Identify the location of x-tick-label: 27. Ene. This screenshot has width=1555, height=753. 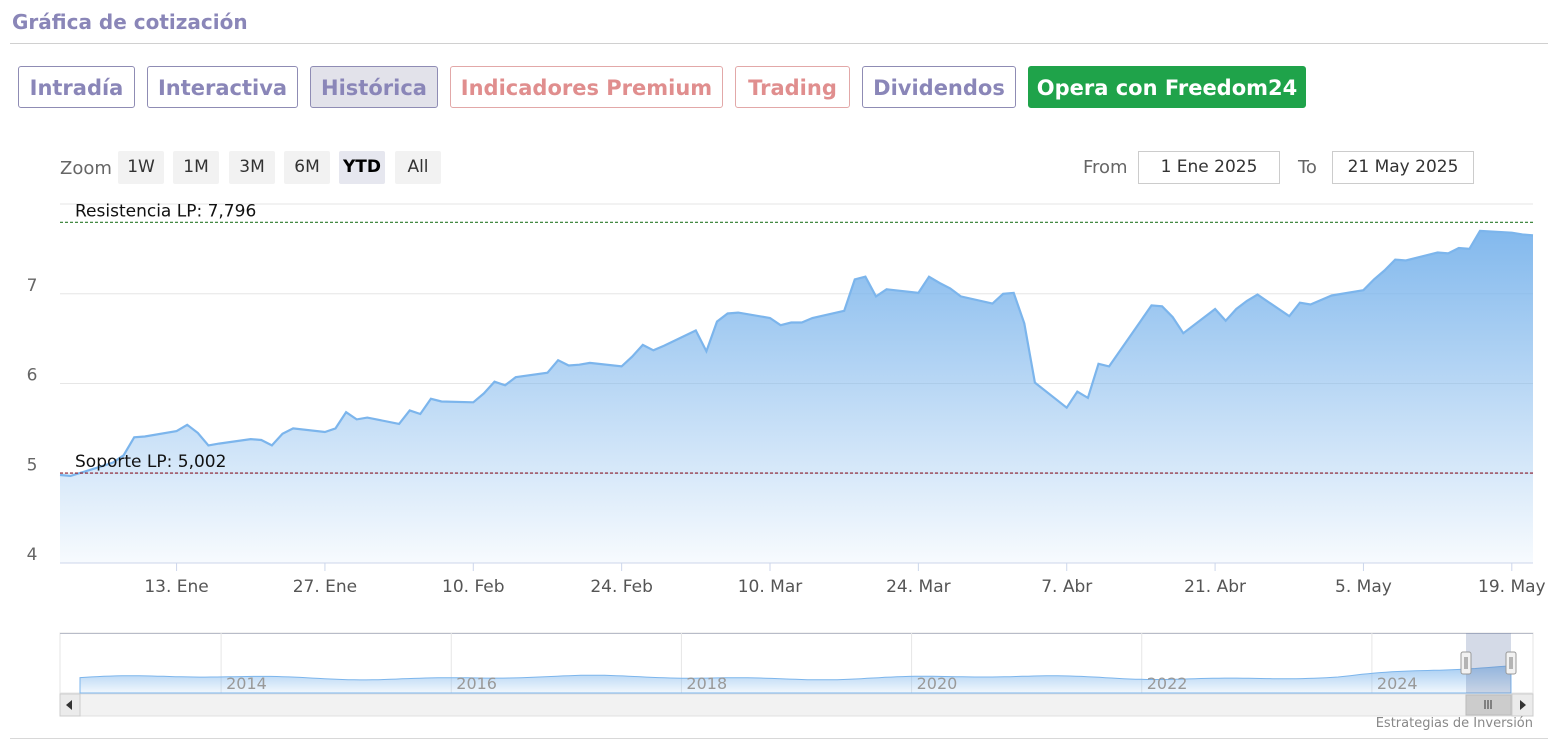
(325, 587).